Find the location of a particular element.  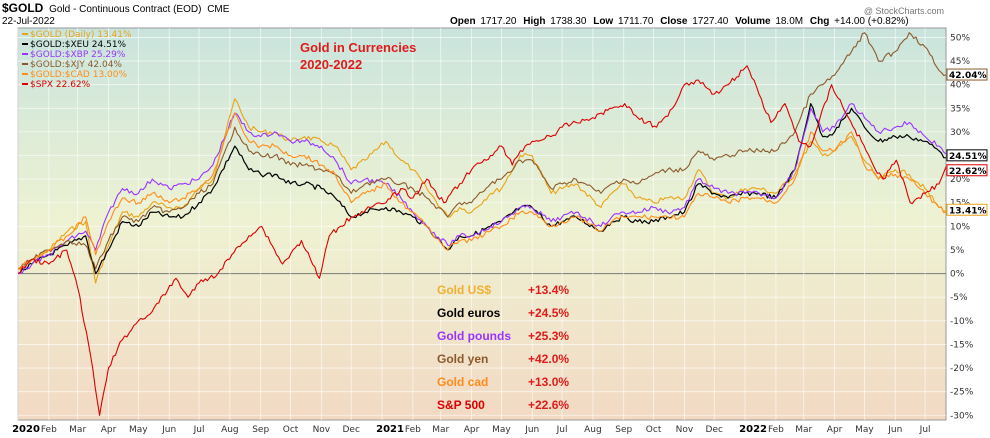

y-tick-label: 30% is located at coordinates (960, 133).